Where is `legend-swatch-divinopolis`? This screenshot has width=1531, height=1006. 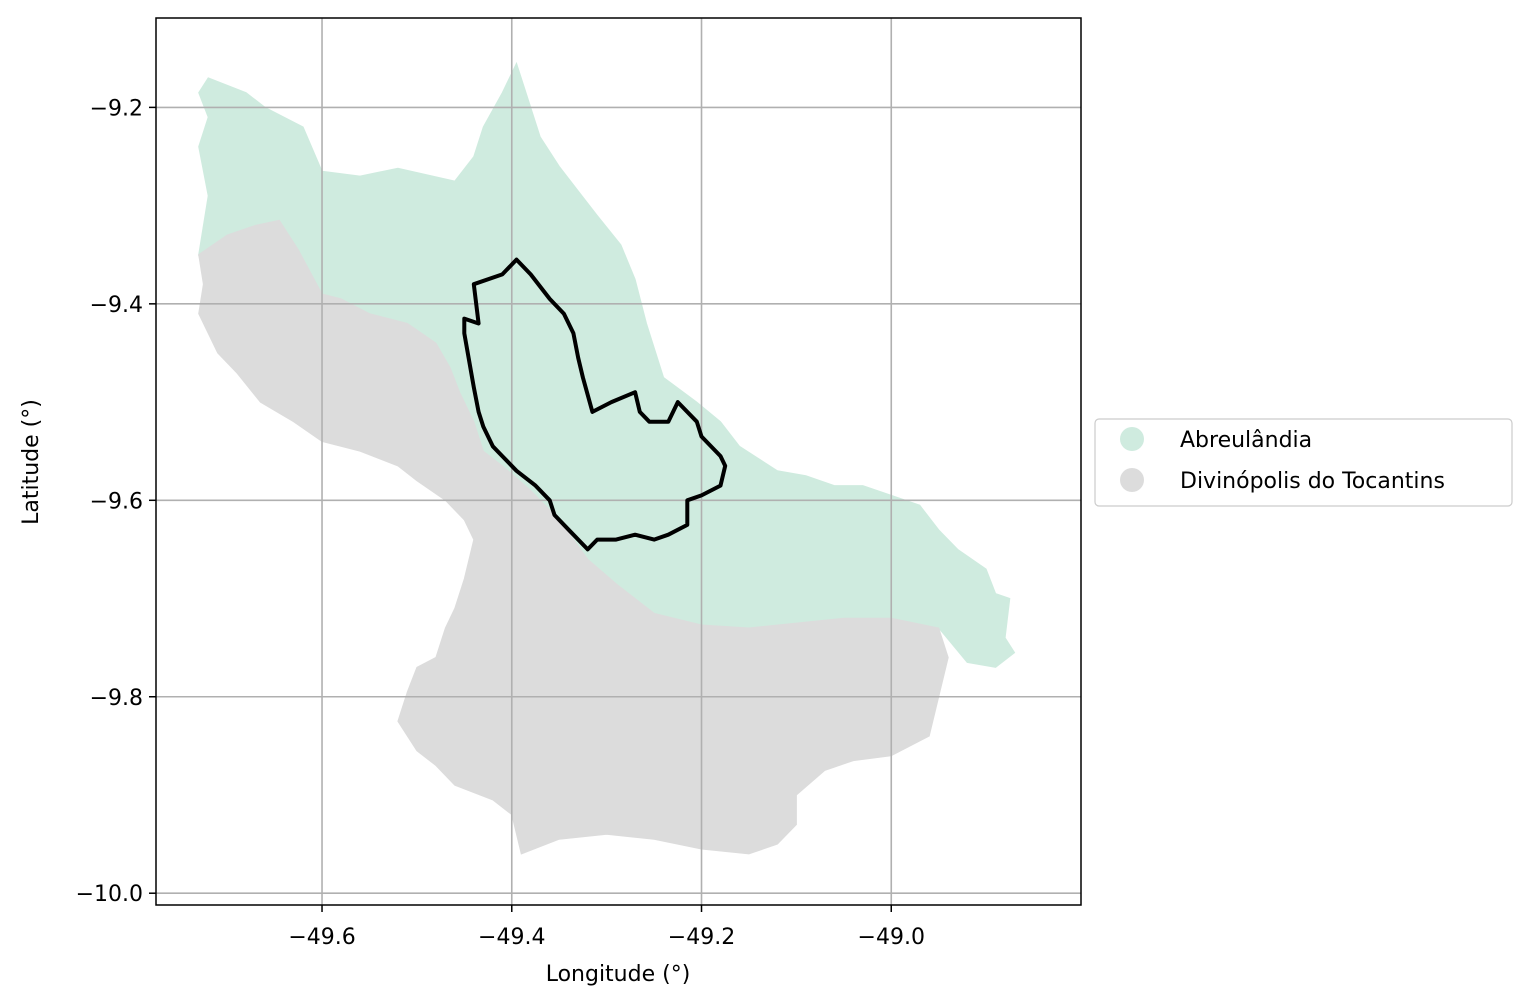
legend-swatch-divinopolis is located at coordinates (1132, 480).